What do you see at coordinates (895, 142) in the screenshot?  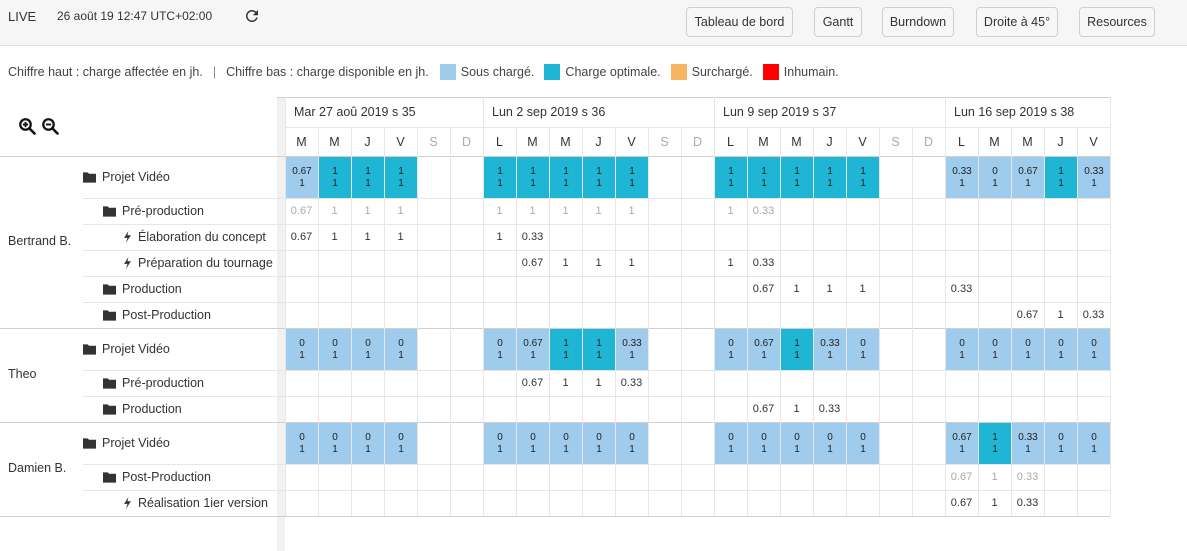 I see `day-header: S` at bounding box center [895, 142].